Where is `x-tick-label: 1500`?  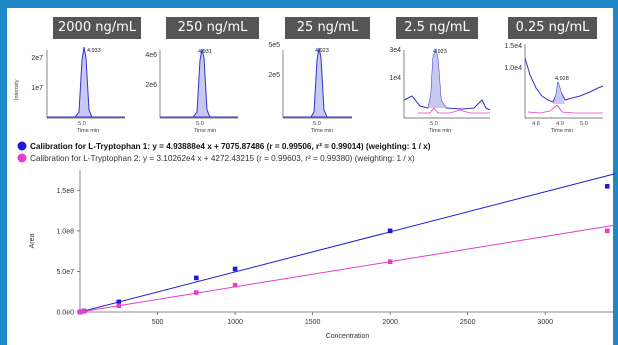 x-tick-label: 1500 is located at coordinates (313, 322).